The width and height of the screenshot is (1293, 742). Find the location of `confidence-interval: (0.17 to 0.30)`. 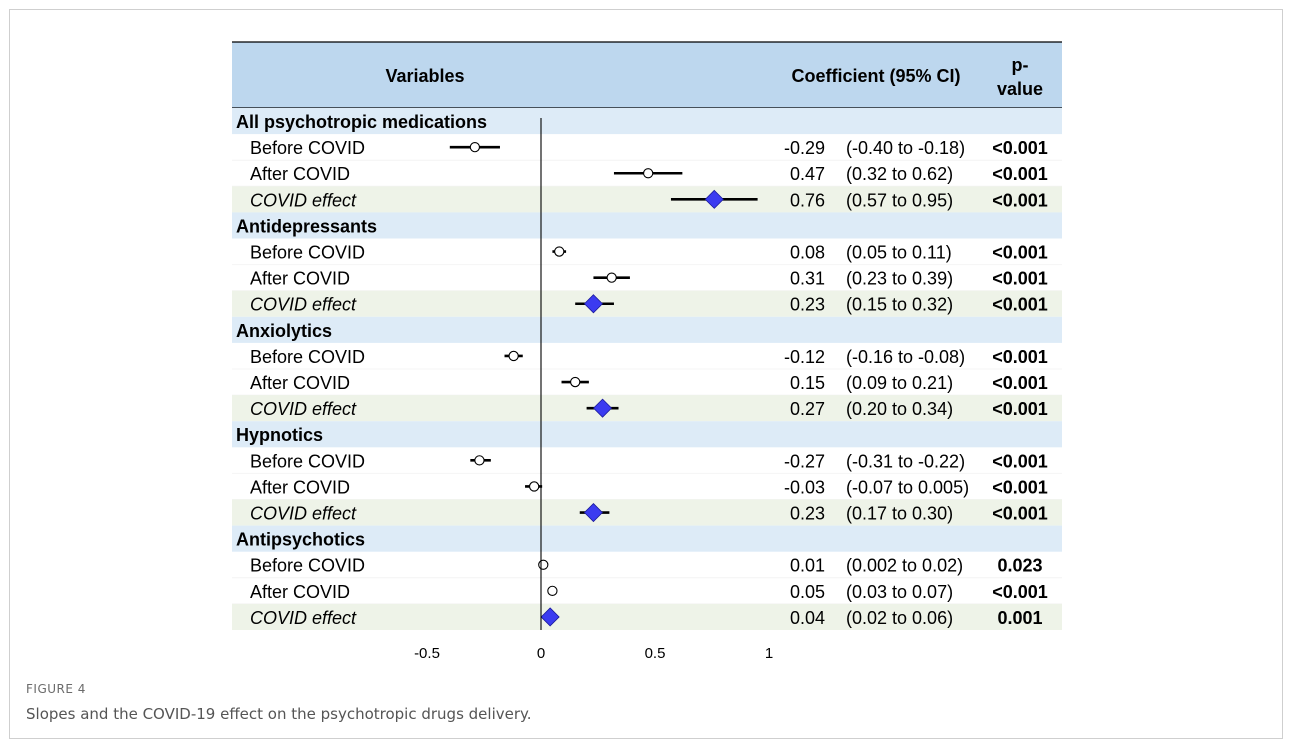

confidence-interval: (0.17 to 0.30) is located at coordinates (899, 514).